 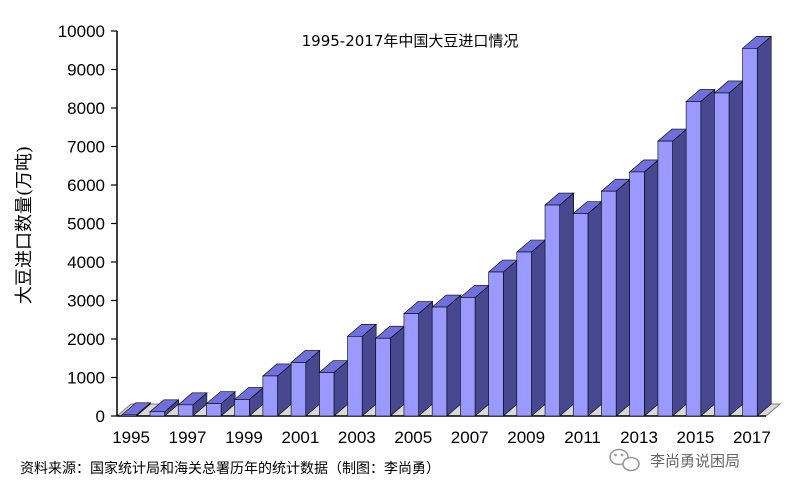 I want to click on x-tick-label: 2001, so click(x=300, y=437).